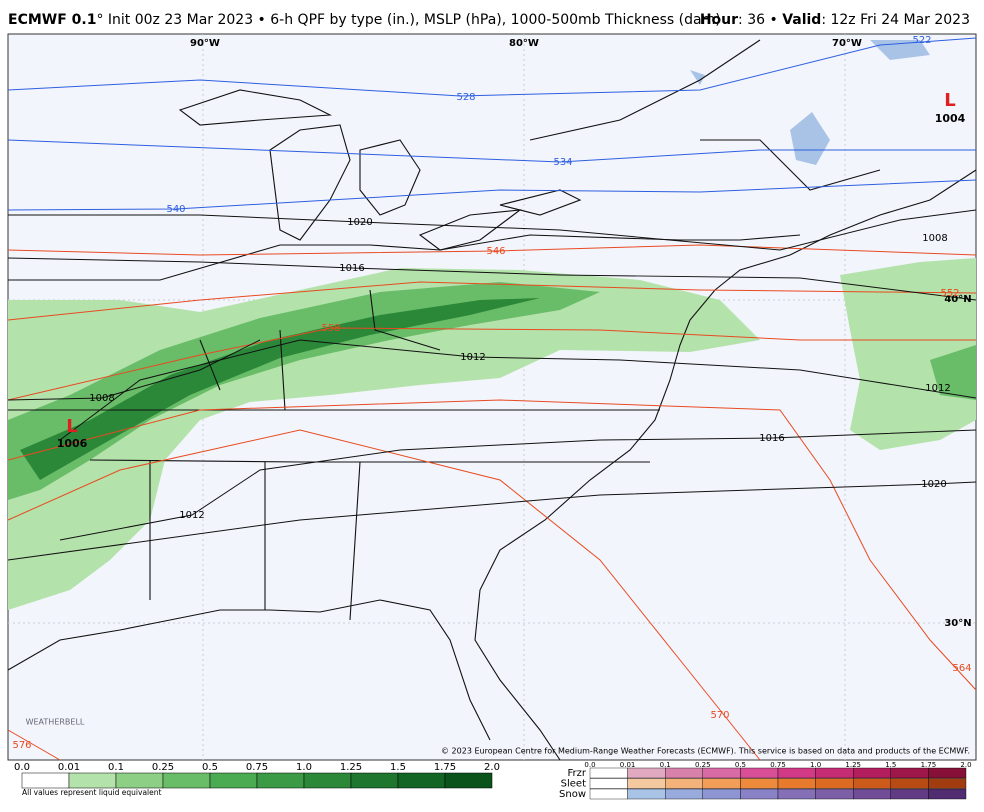  I want to click on rain-scale-label: 0.25, so click(163, 767).